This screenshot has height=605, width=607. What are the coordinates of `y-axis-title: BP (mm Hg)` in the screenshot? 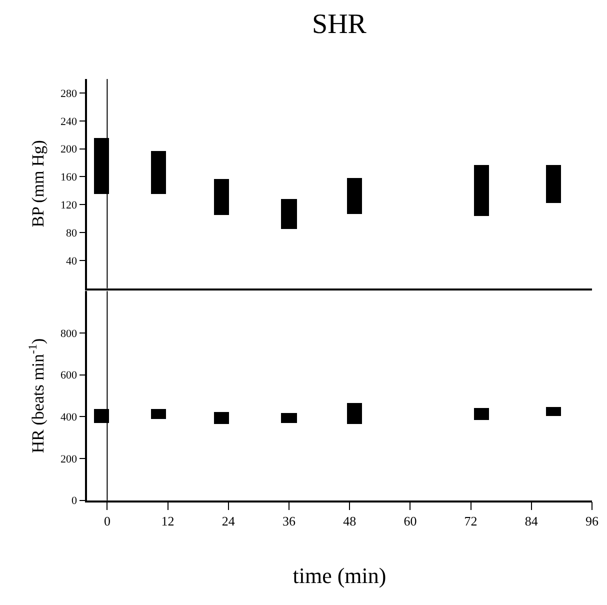 It's located at (38, 184).